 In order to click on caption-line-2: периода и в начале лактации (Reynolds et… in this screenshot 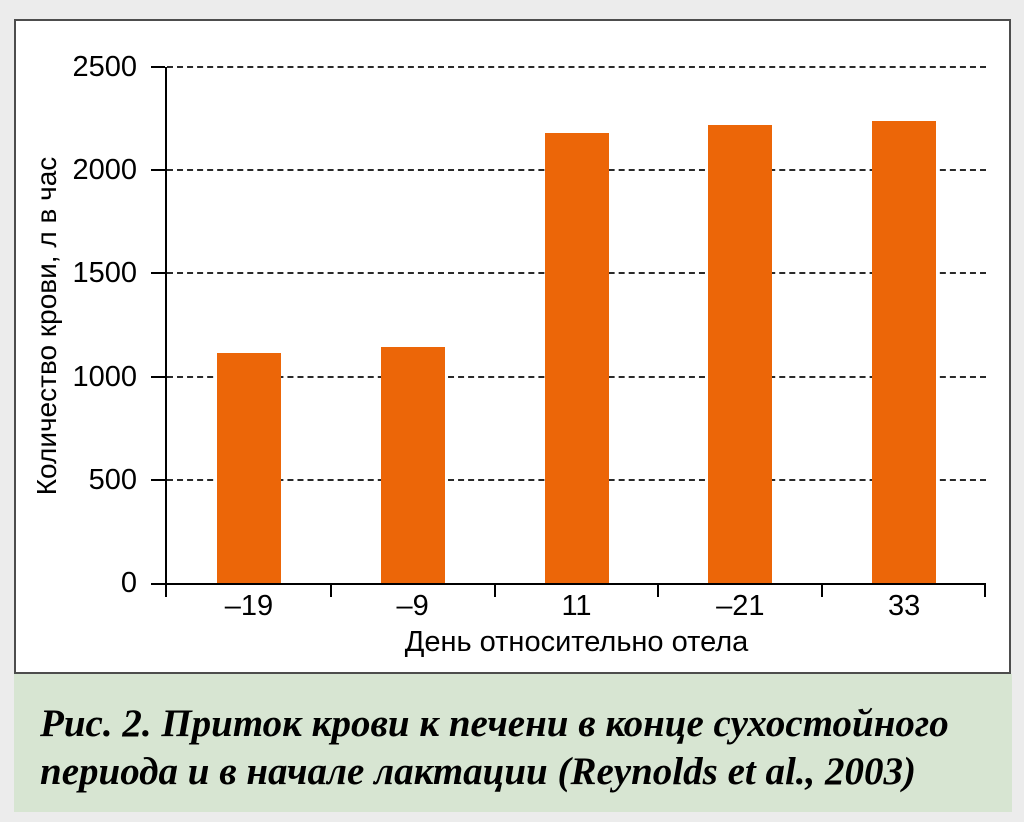, I will do `click(478, 771)`.